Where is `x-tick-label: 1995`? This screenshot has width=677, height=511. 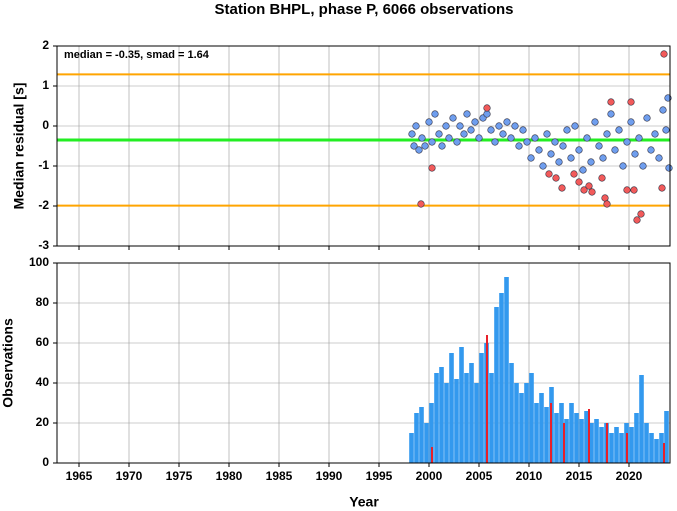 x-tick-label: 1995 is located at coordinates (379, 476).